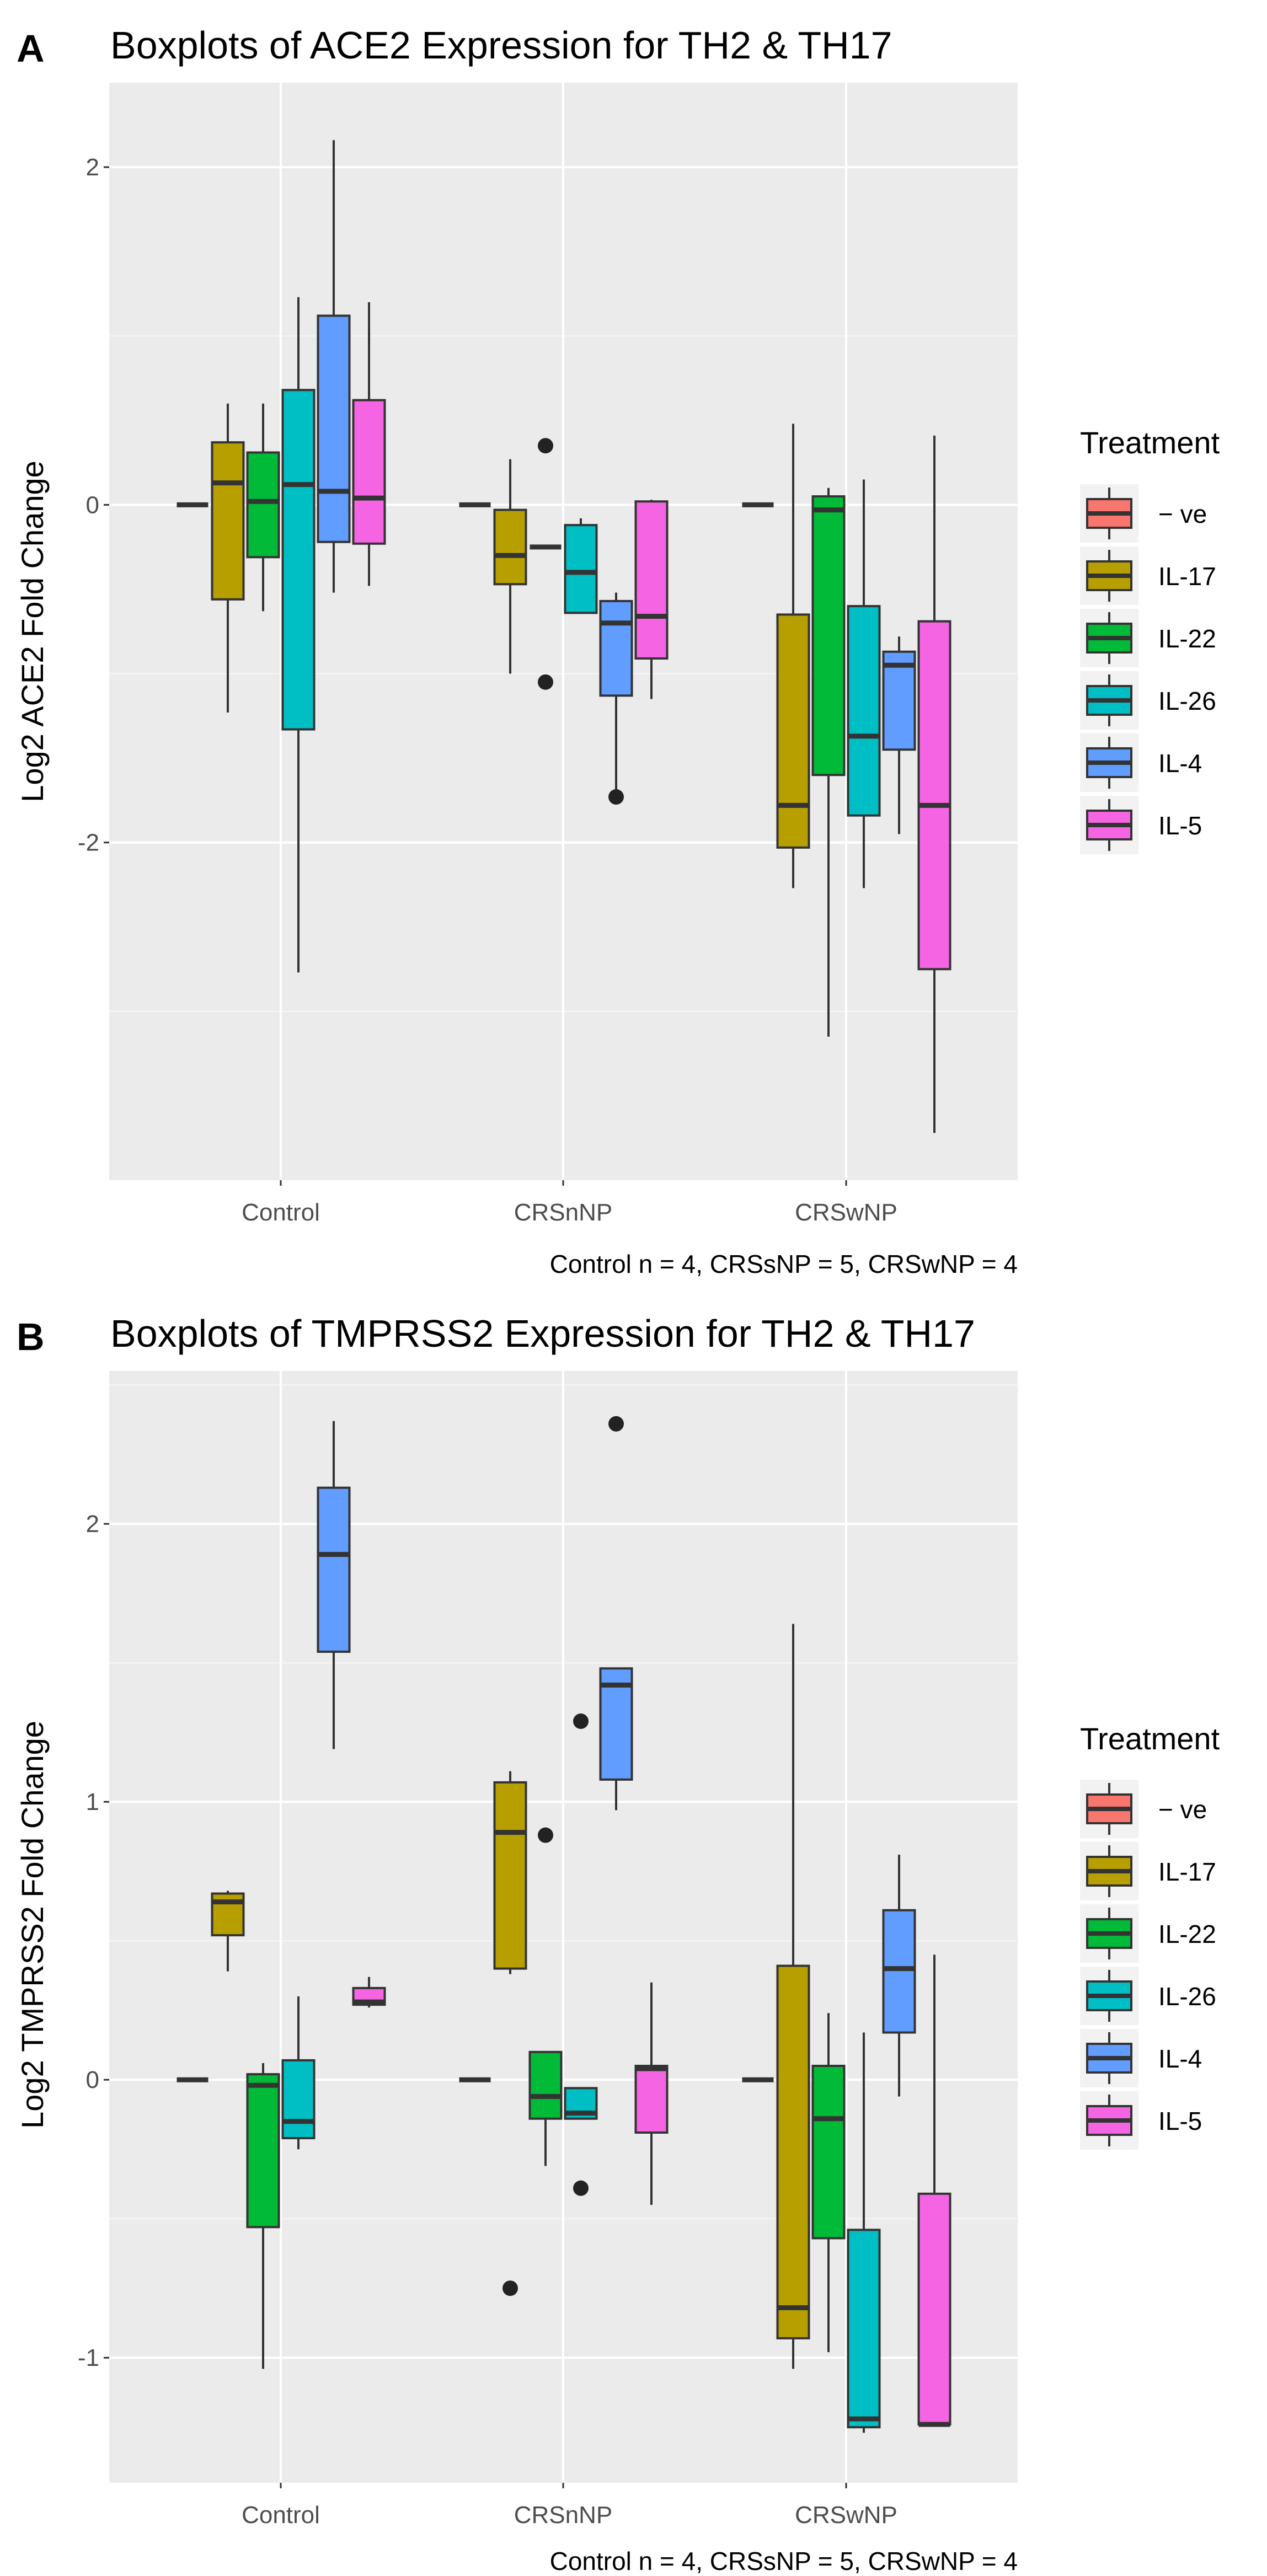 This screenshot has width=1267, height=2576. Describe the element at coordinates (88, 2357) in the screenshot. I see `y-tick-label: -1` at that location.